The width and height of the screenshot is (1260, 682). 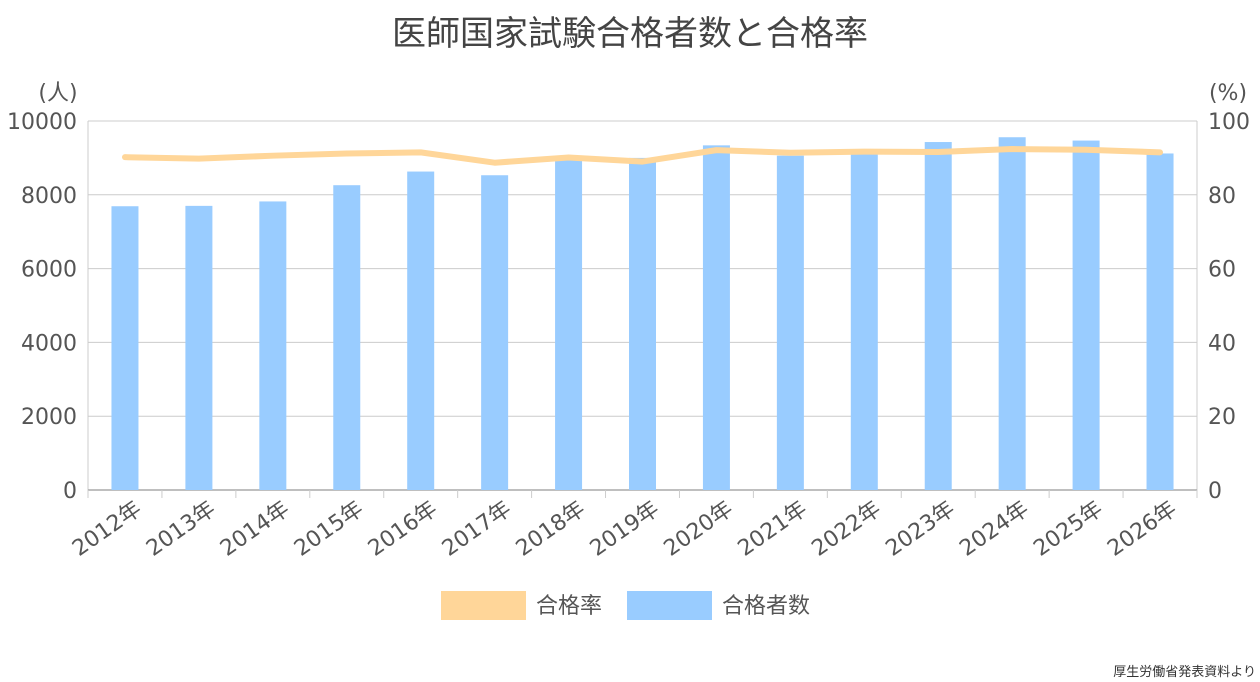 I want to click on x-tick-label: 2015年, so click(x=329, y=528).